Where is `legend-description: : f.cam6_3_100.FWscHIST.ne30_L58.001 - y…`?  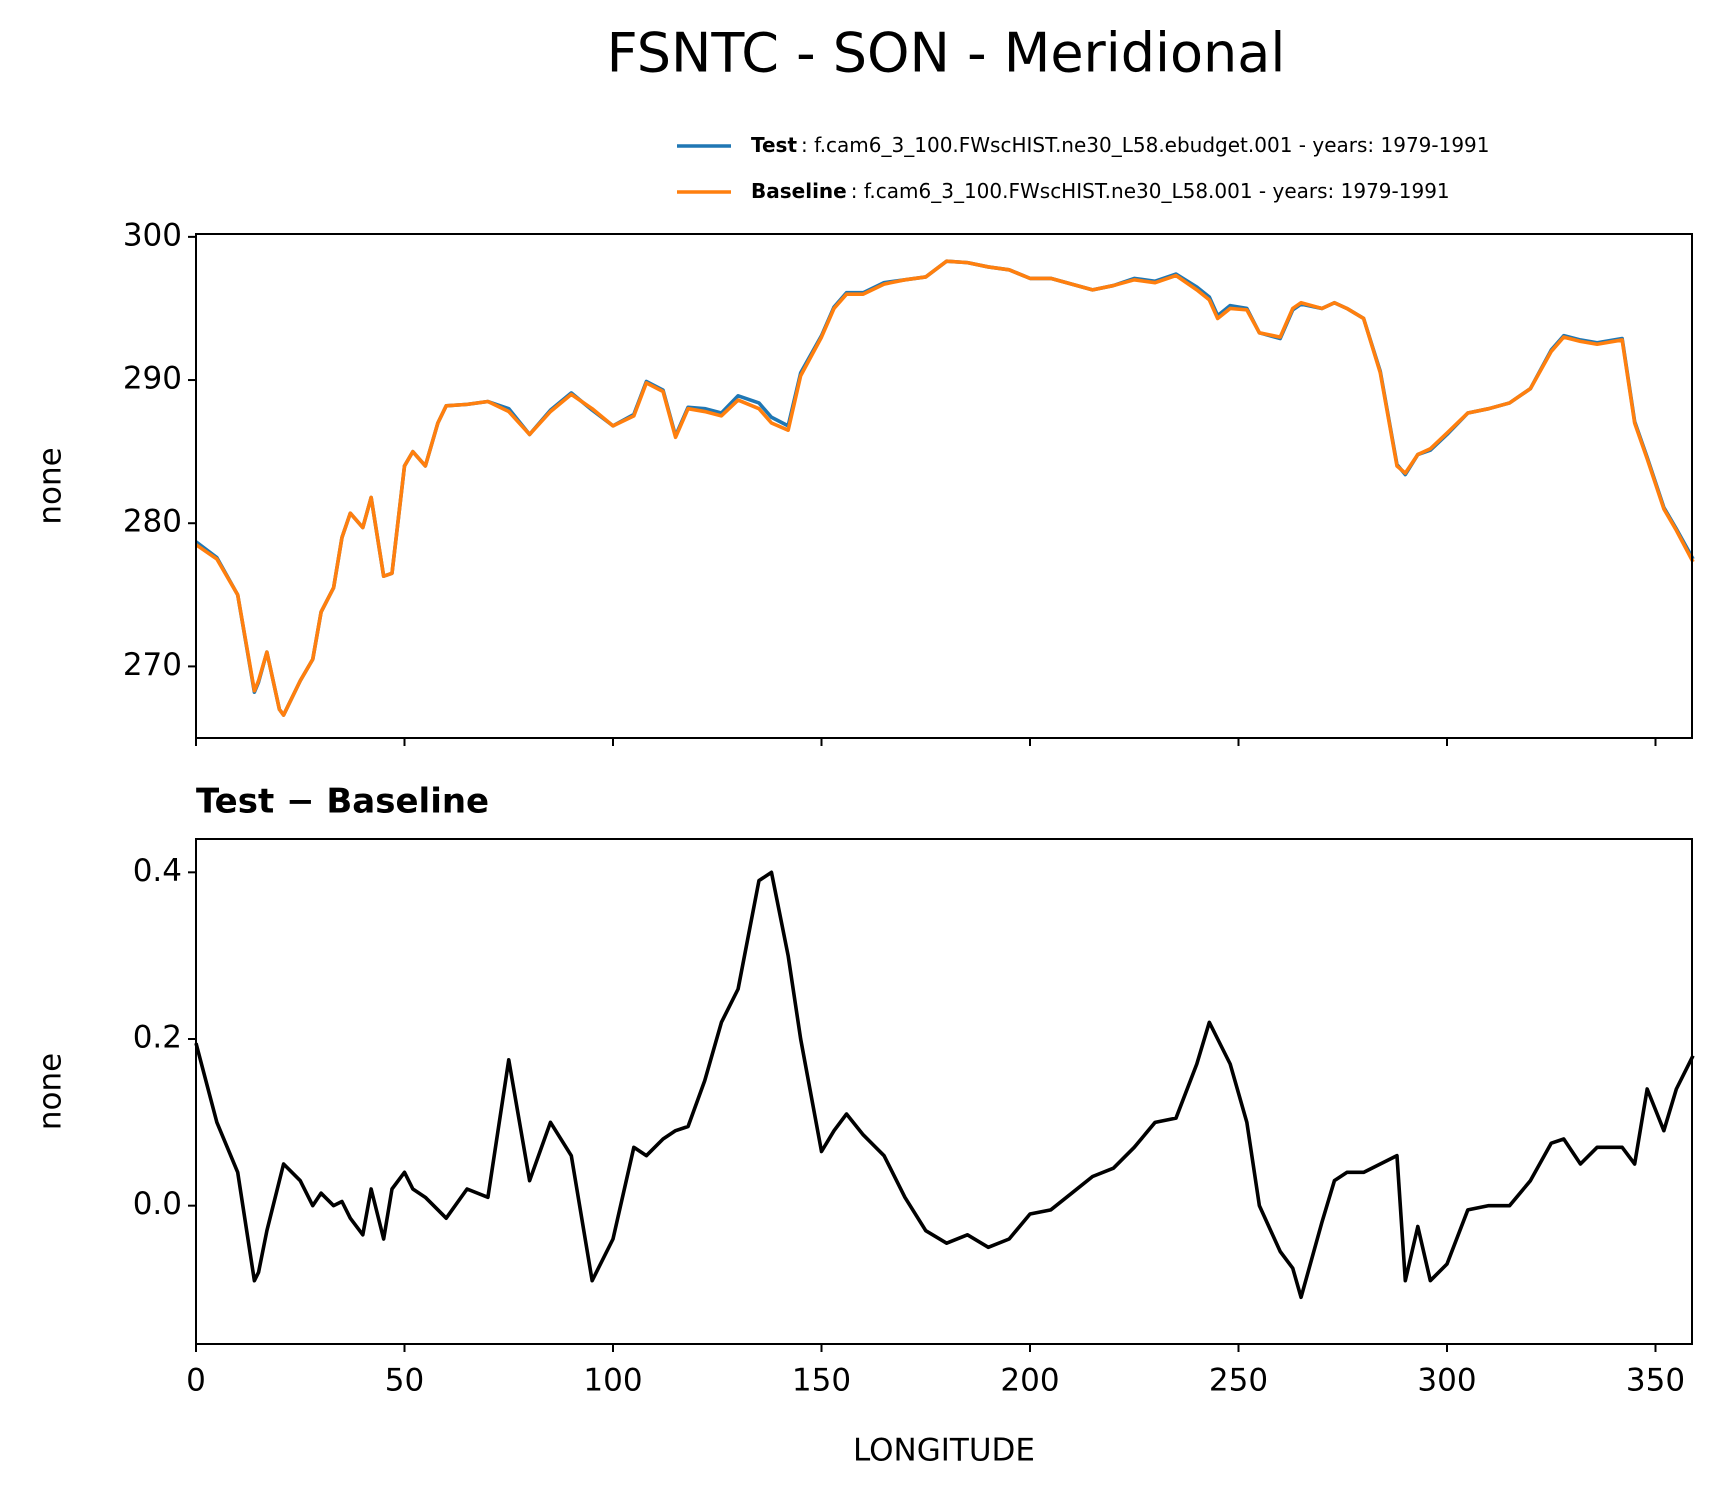 legend-description: : f.cam6_3_100.FWscHIST.ne30_L58.001 - y… is located at coordinates (1150, 191).